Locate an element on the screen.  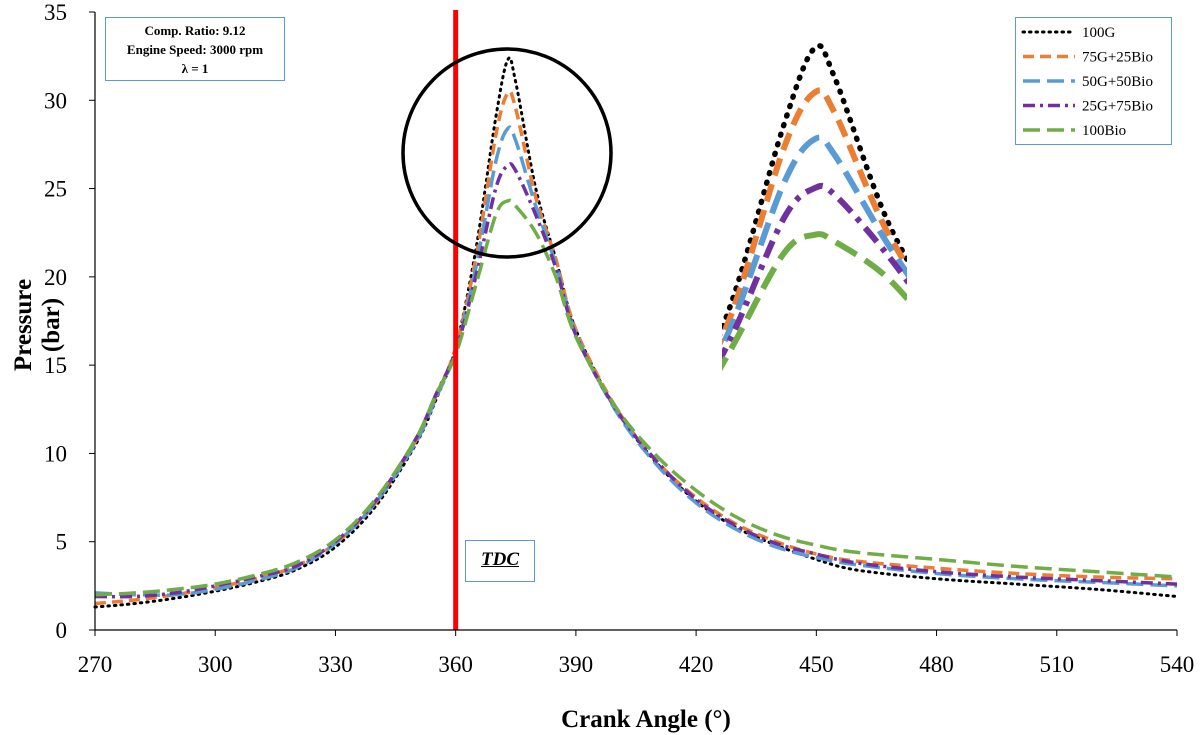
y-tick-label: 30 is located at coordinates (55, 100).